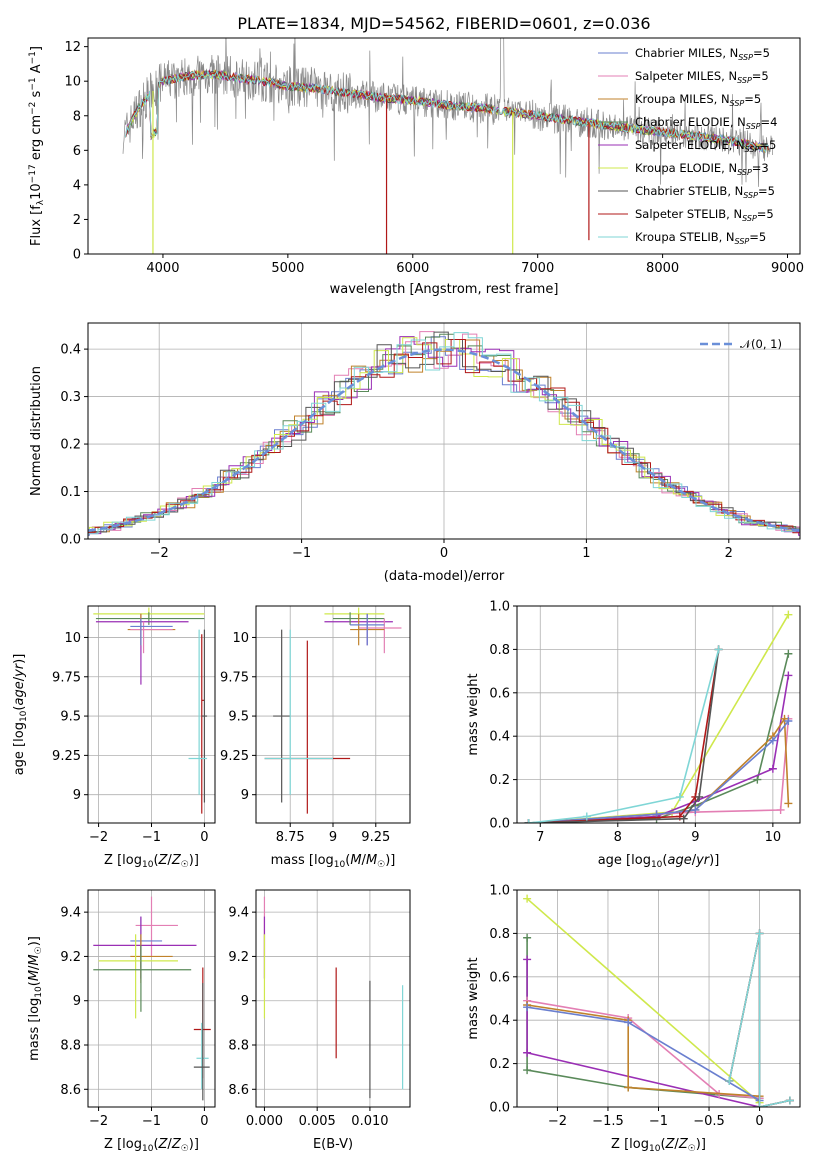 The image size is (819, 1174). Describe the element at coordinates (70, 492) in the screenshot. I see `y-tick-label: 0.1` at that location.